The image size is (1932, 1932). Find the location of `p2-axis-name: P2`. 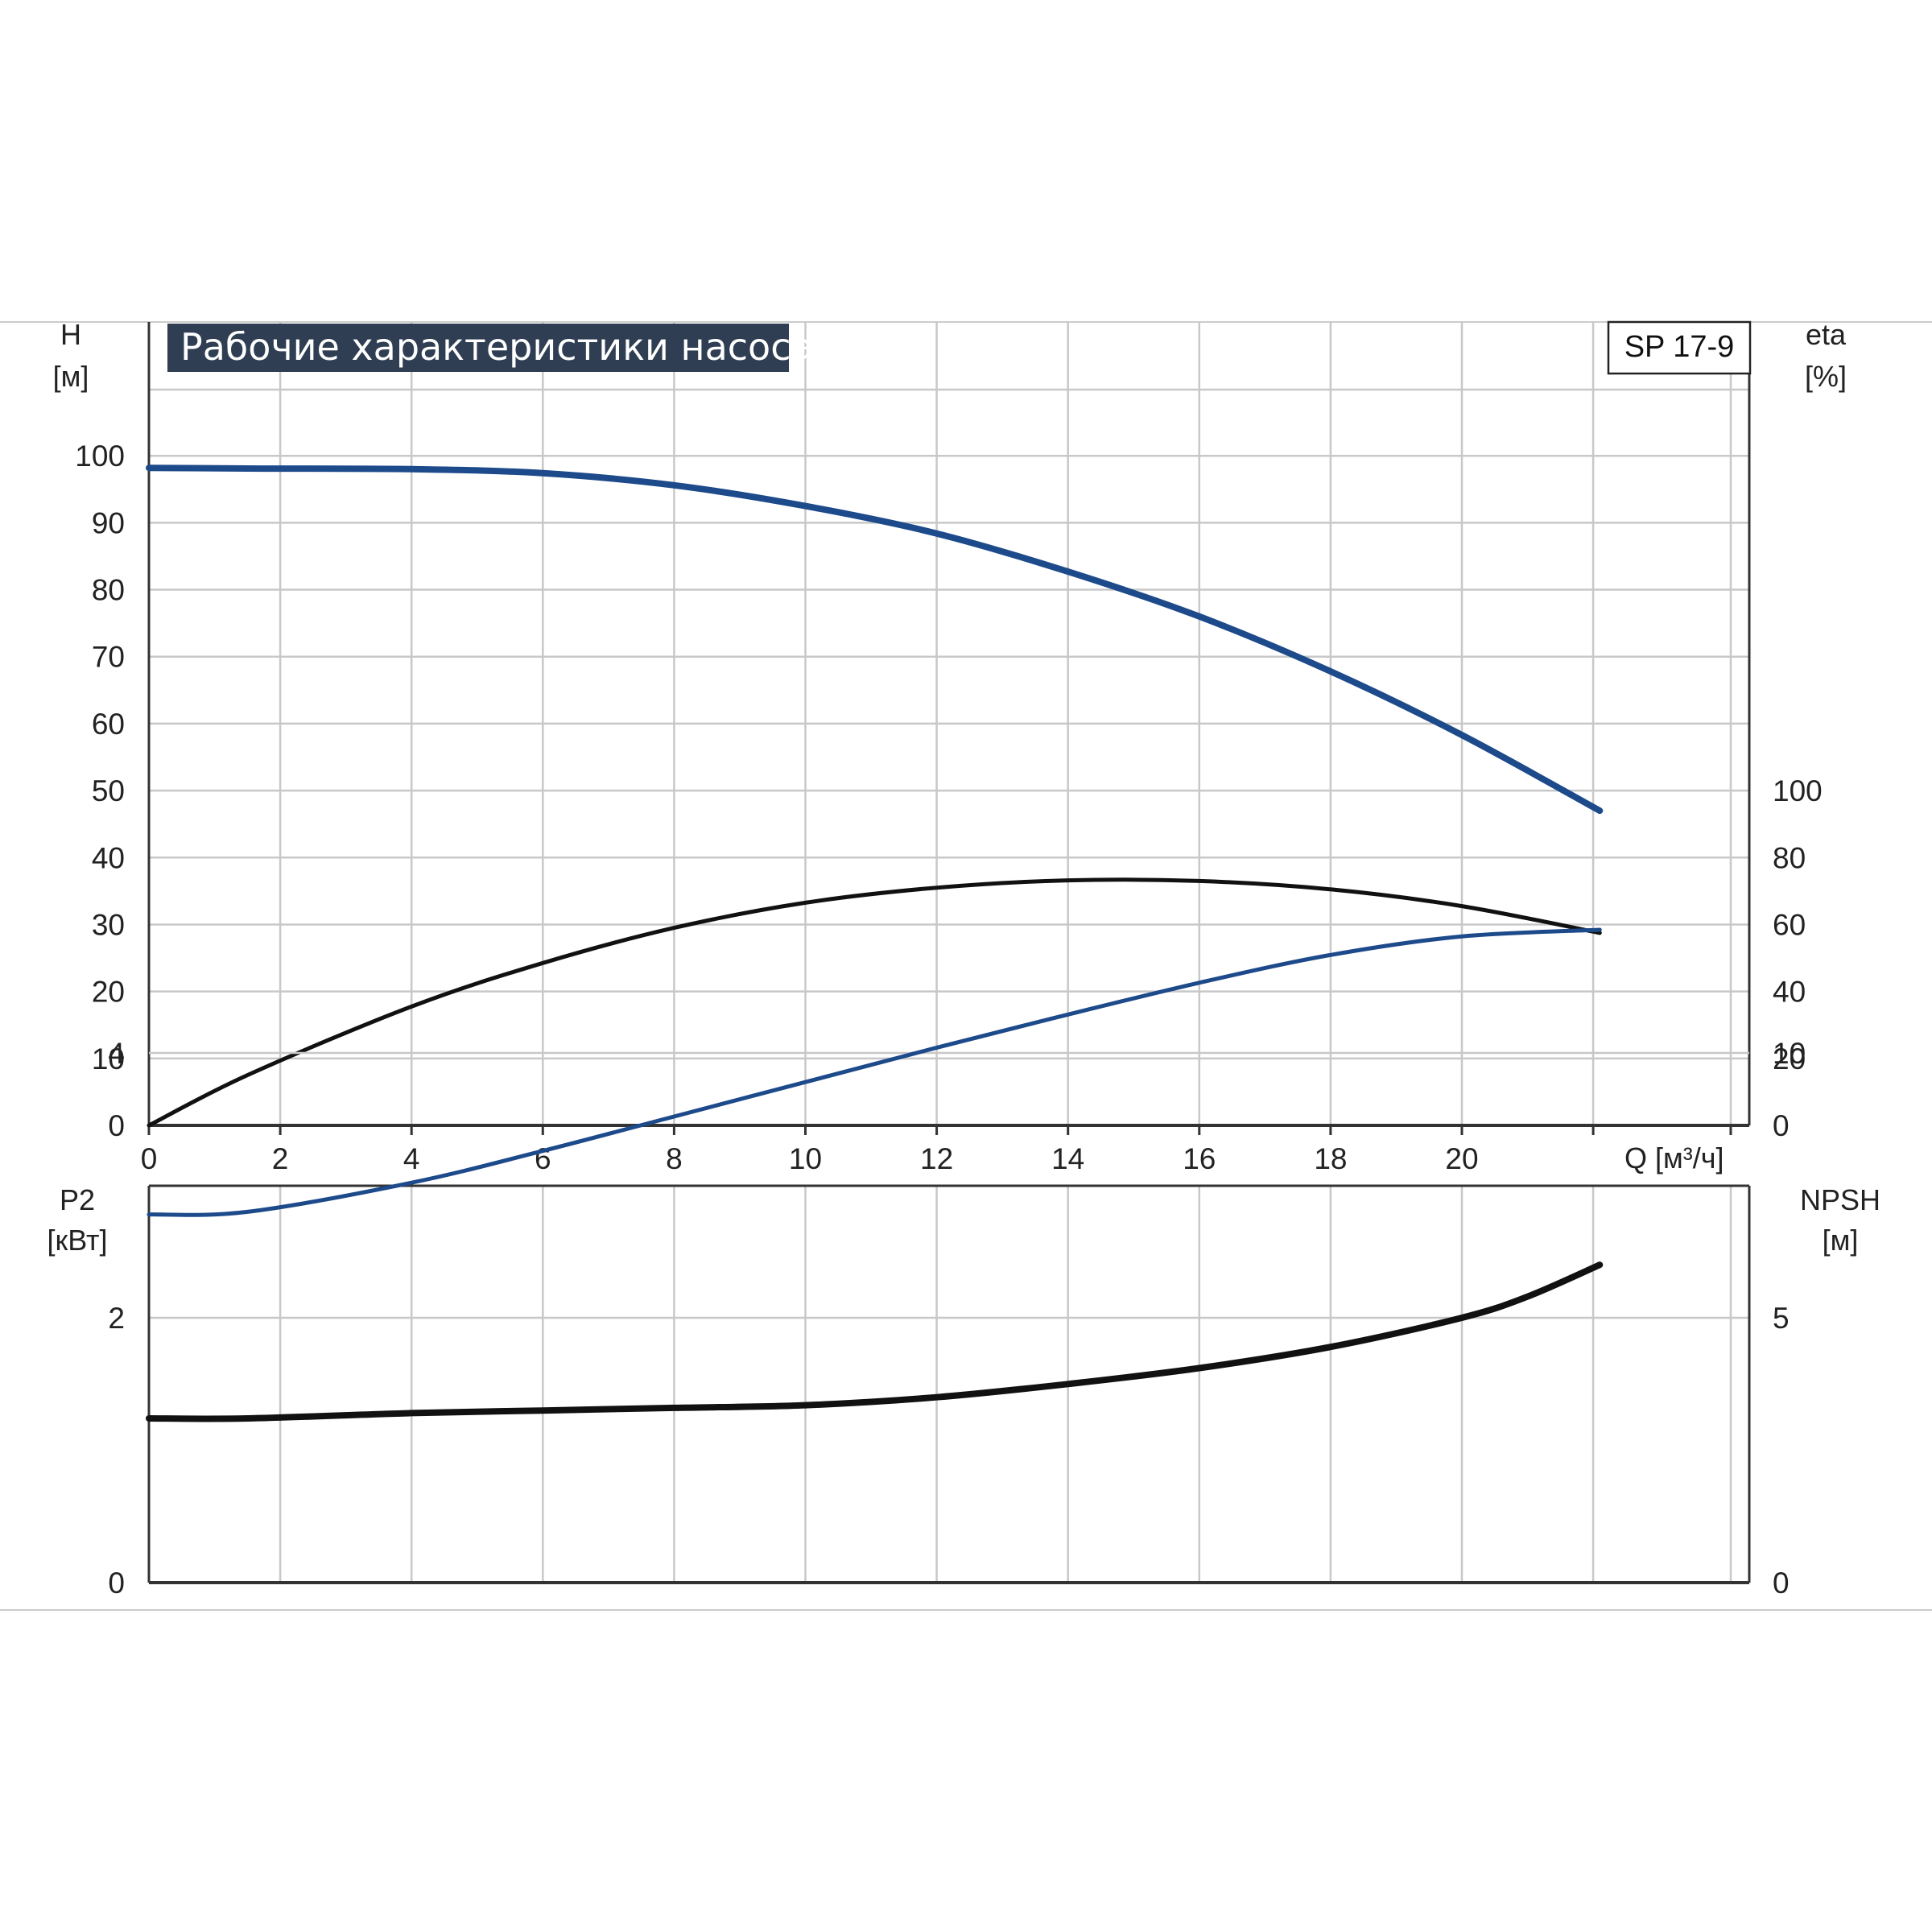

p2-axis-name: P2 is located at coordinates (77, 1199).